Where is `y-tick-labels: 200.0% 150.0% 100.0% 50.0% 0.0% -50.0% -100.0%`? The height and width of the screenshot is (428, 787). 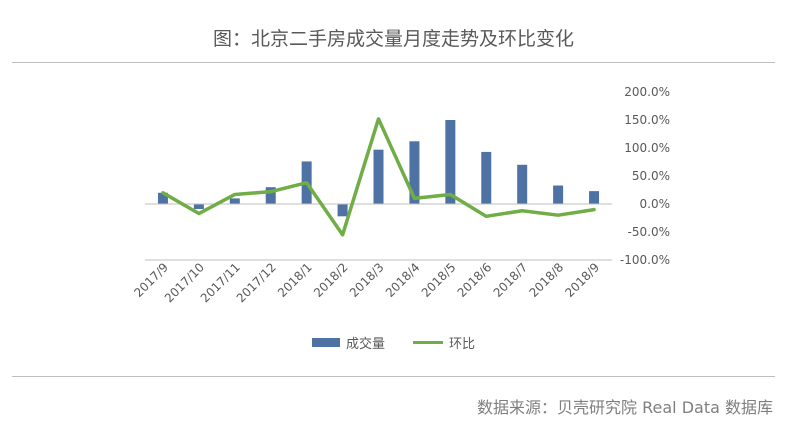 y-tick-labels: 200.0% 150.0% 100.0% 50.0% 0.0% -50.0% -100.0% is located at coordinates (645, 176).